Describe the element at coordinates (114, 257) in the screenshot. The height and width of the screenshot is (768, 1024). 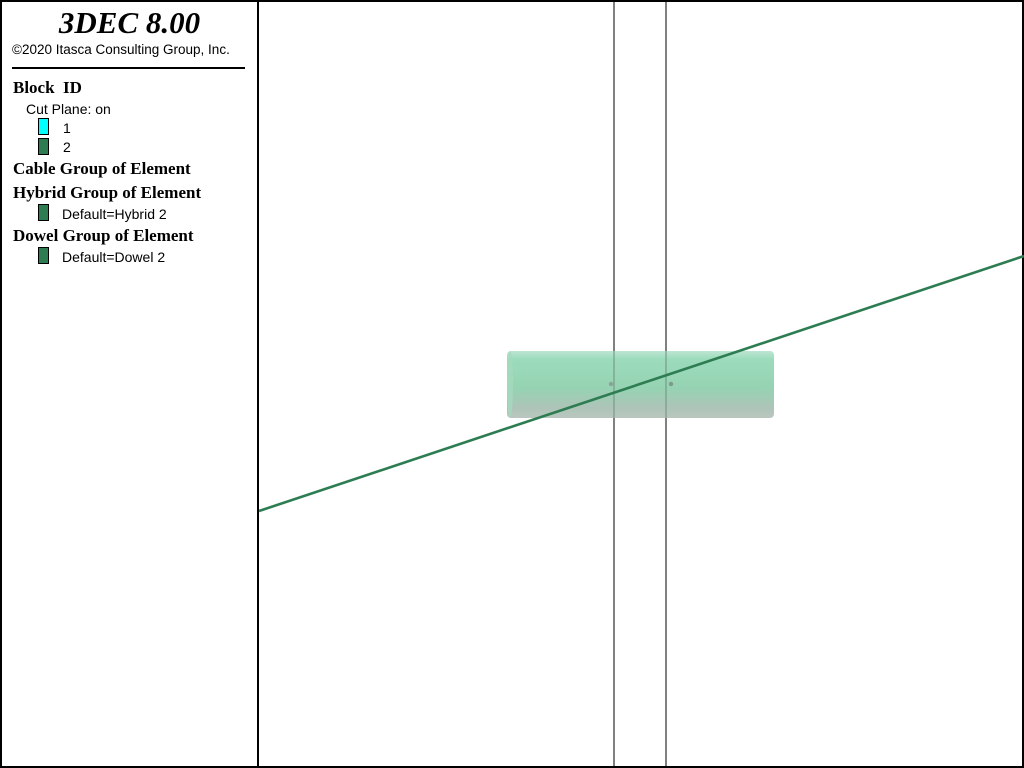
I see `dowel-2-label: Default=Dowel 2` at that location.